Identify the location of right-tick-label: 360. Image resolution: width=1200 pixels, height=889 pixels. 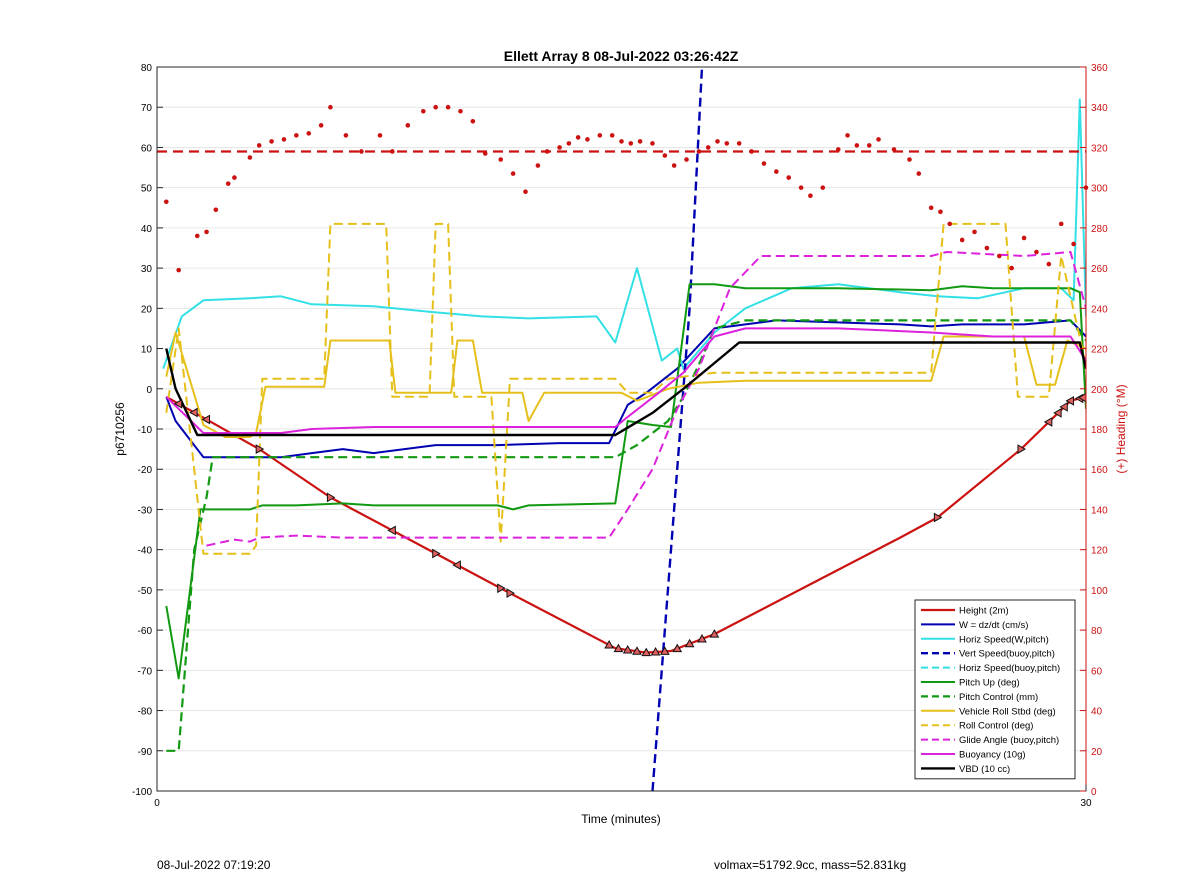
(1099, 68).